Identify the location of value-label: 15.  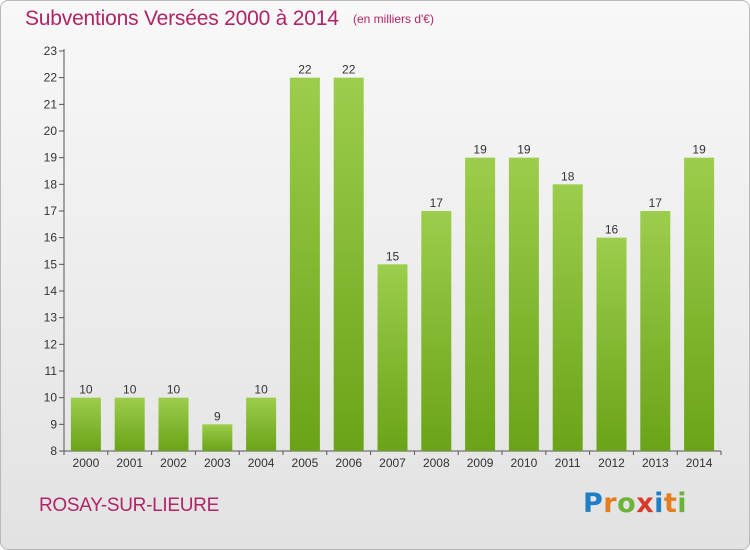
(393, 256).